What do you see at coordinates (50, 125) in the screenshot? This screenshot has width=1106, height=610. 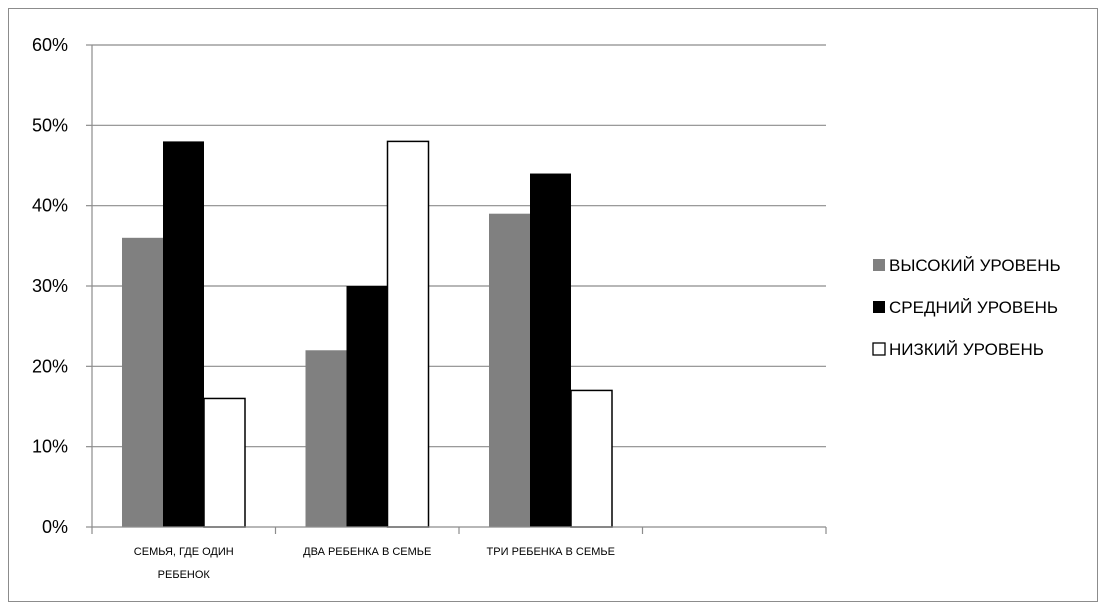 I see `y-tick-label: 50%` at bounding box center [50, 125].